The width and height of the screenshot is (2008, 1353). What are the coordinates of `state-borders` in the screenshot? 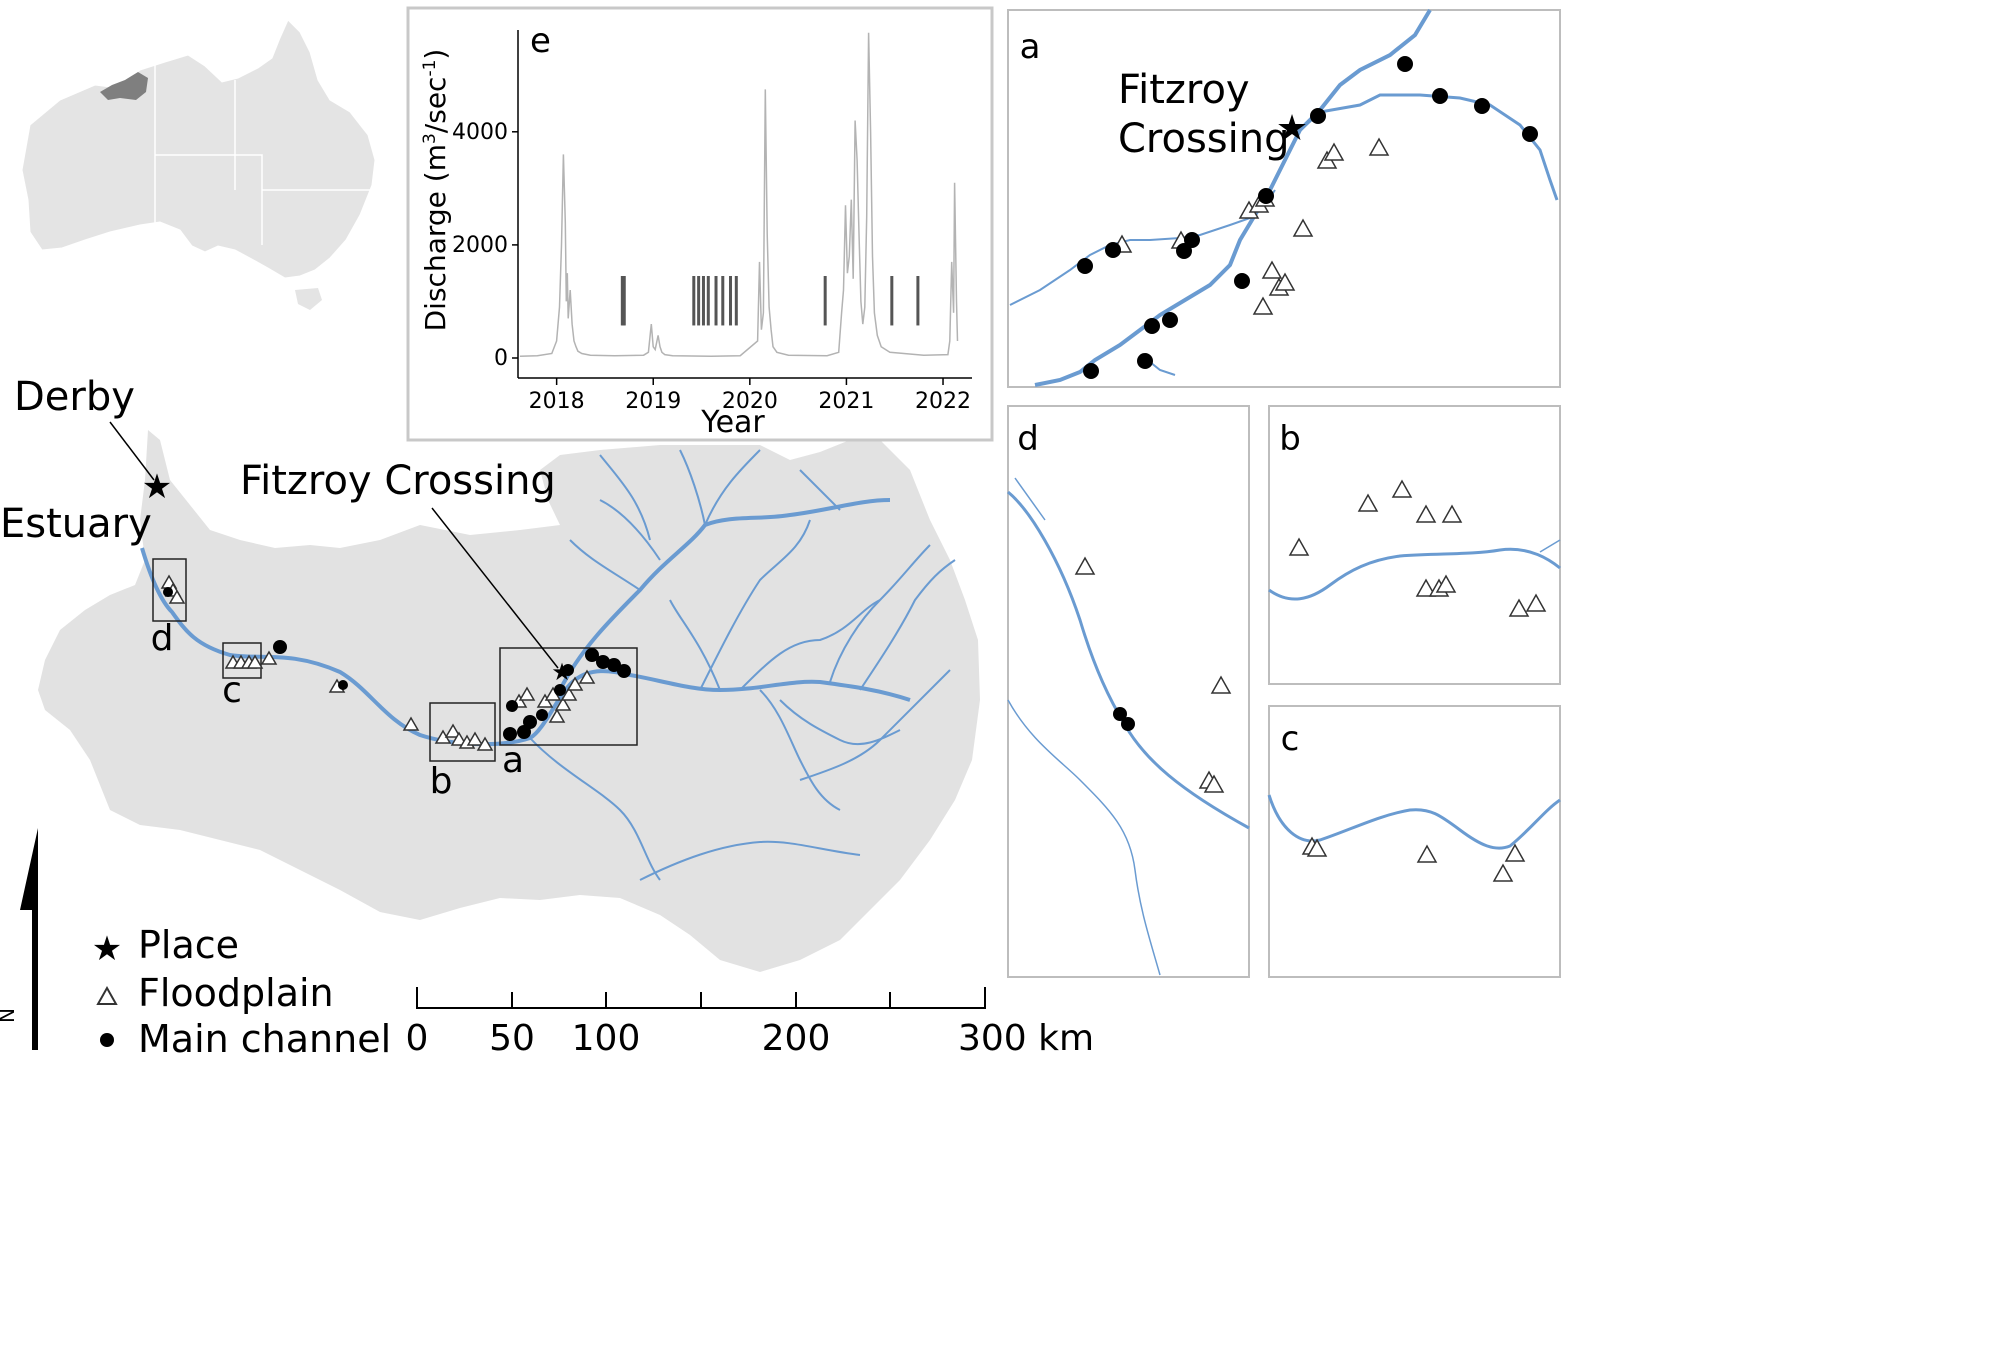 It's located at (263, 153).